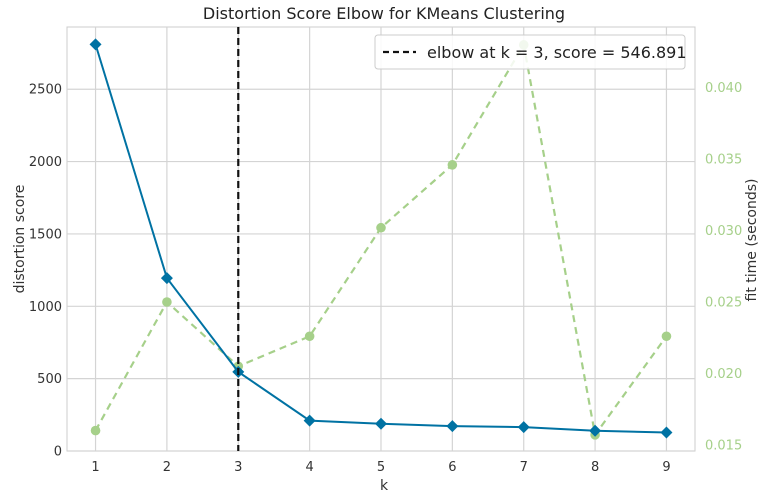 Image resolution: width=781 pixels, height=491 pixels. Describe the element at coordinates (58, 452) in the screenshot. I see `y-tick-label: 0` at that location.